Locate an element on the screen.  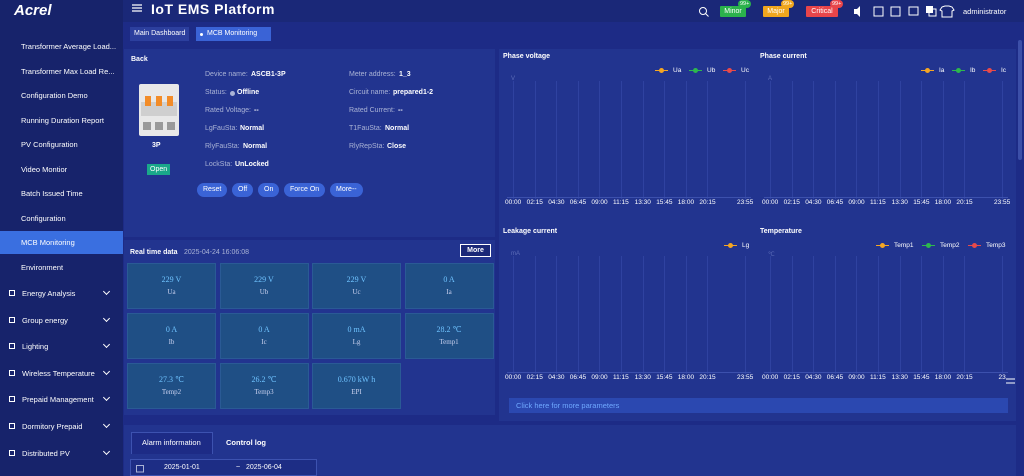
filter-icon is located at coordinates (1011, 381).